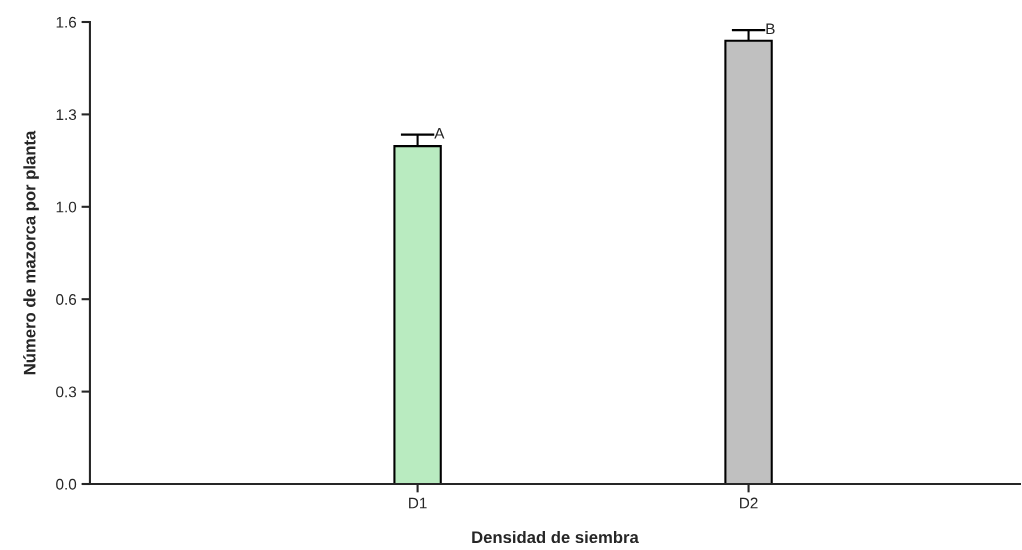 This screenshot has height=550, width=1022. I want to click on y-tick-label: 1.3, so click(66, 115).